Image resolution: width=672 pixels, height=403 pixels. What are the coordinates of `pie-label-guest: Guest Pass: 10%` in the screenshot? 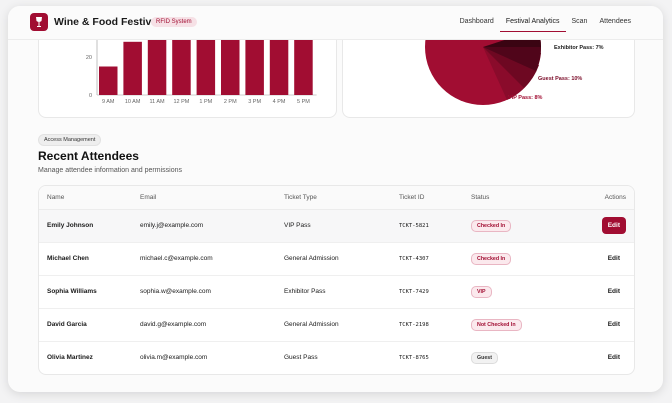 It's located at (560, 79).